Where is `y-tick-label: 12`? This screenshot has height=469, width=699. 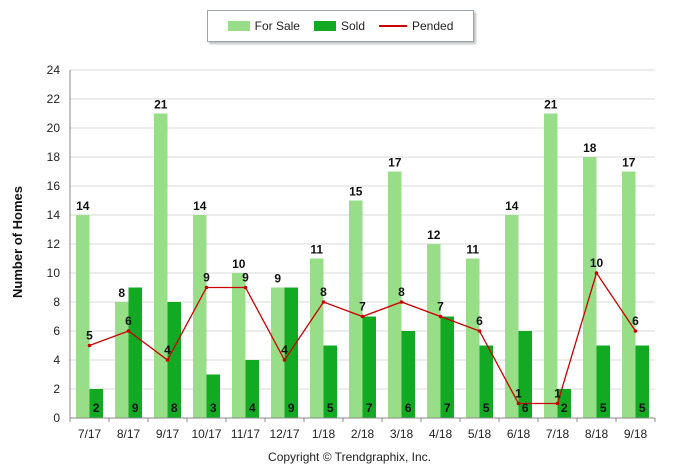 y-tick-label: 12 is located at coordinates (54, 244).